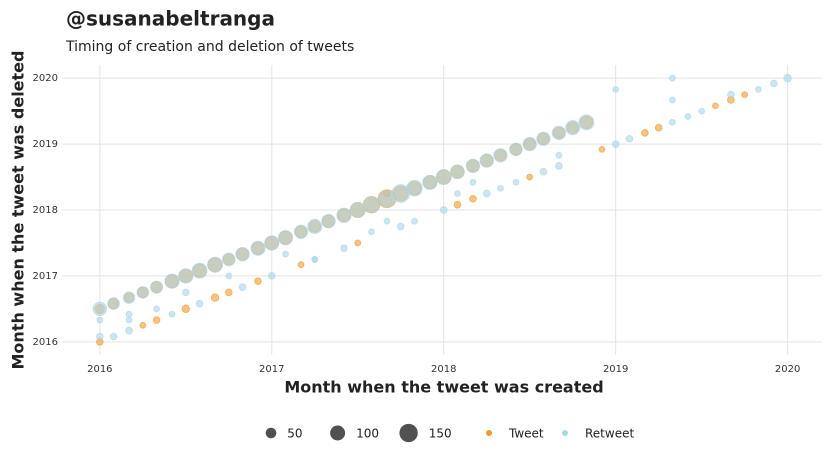 This screenshot has height=466, width=829. What do you see at coordinates (18, 210) in the screenshot?
I see `y-axis-label: Month when the tweet was deleted` at bounding box center [18, 210].